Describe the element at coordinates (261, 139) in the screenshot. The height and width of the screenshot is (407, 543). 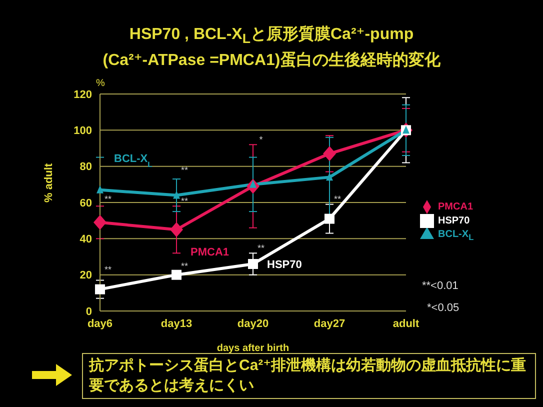
I see `annotation: *` at that location.